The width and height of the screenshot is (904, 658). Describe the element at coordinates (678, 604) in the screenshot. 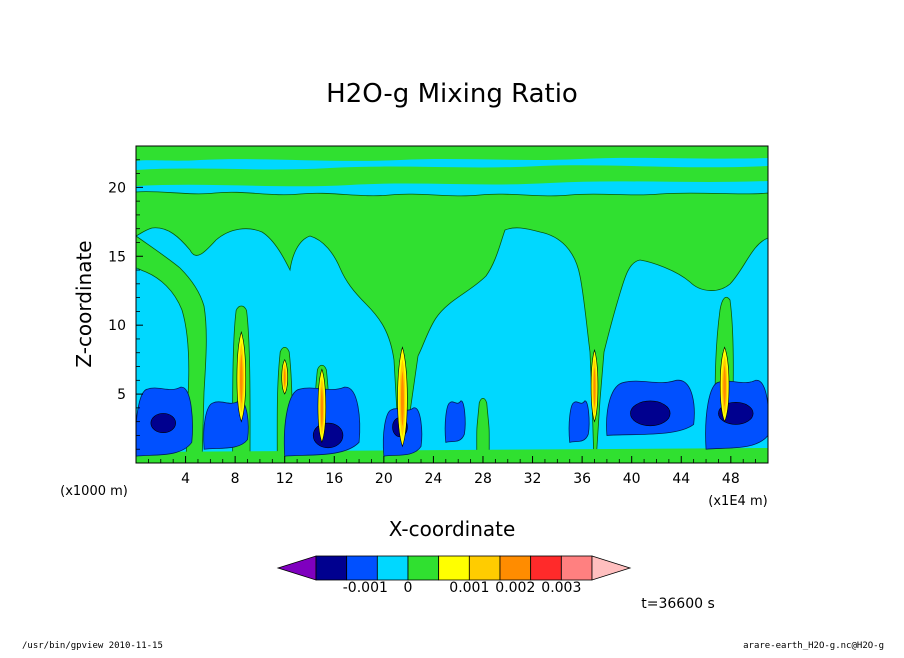

I see `time-label: t=36600 s` at that location.